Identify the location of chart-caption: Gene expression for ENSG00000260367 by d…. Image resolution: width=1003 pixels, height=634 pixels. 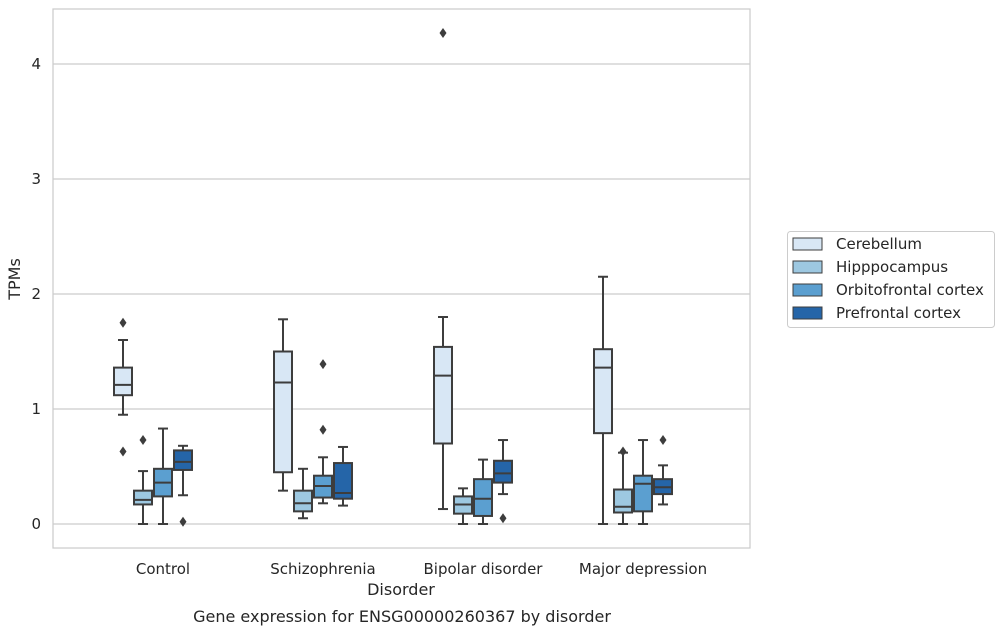
(402, 616).